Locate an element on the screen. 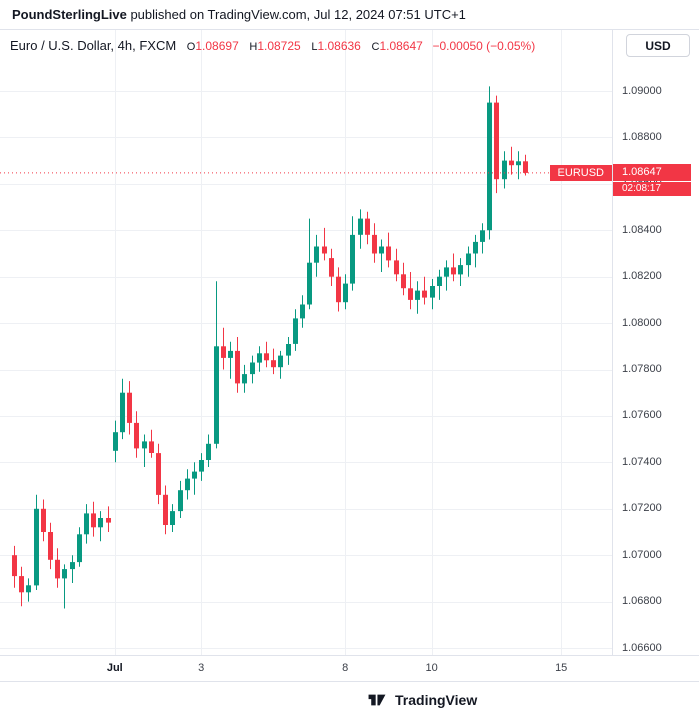 This screenshot has width=699, height=717. time-scale-label: 3 is located at coordinates (201, 668).